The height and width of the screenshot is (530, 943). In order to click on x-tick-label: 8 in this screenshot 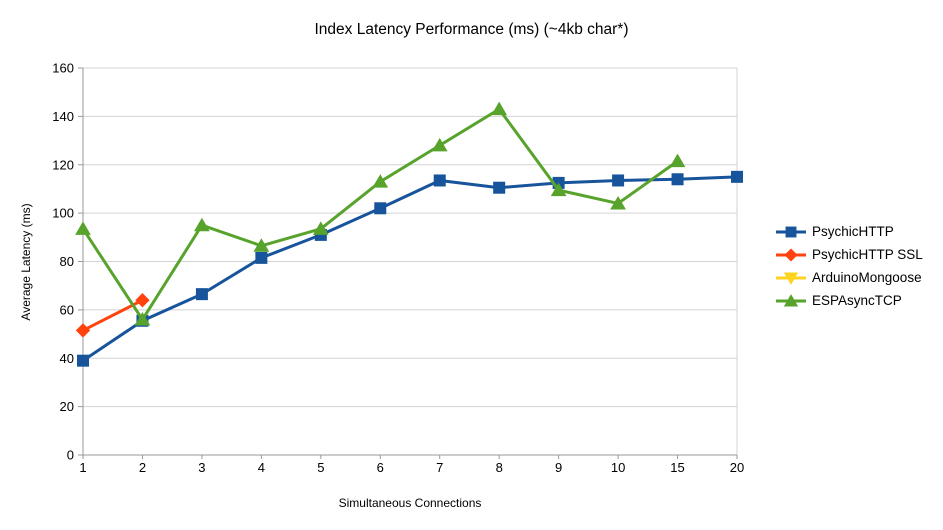, I will do `click(499, 467)`.